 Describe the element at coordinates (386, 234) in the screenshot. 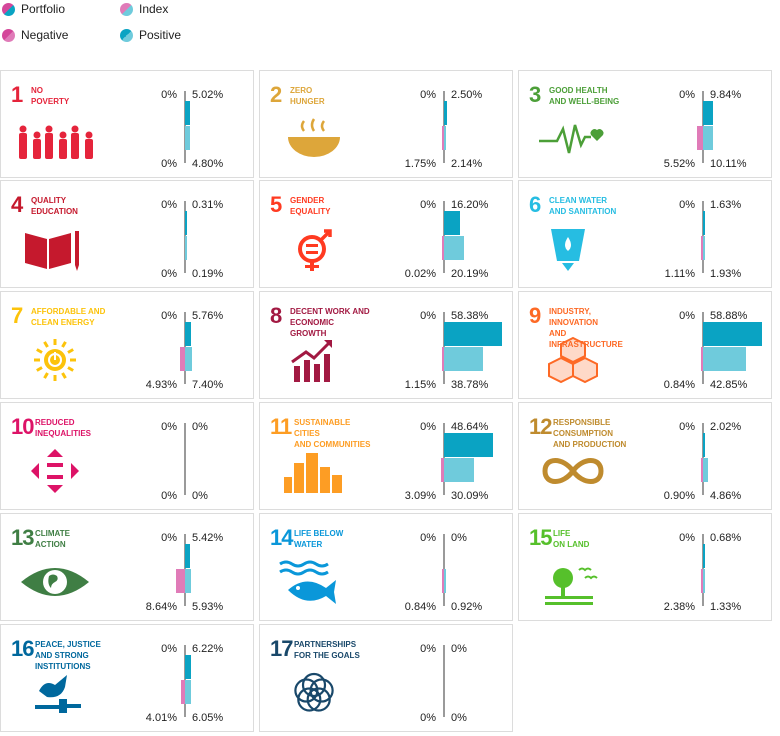

I see `goal-card-5: 5 GENDER EQUALITY 0% 16.20% 0.02% 20.19%` at that location.